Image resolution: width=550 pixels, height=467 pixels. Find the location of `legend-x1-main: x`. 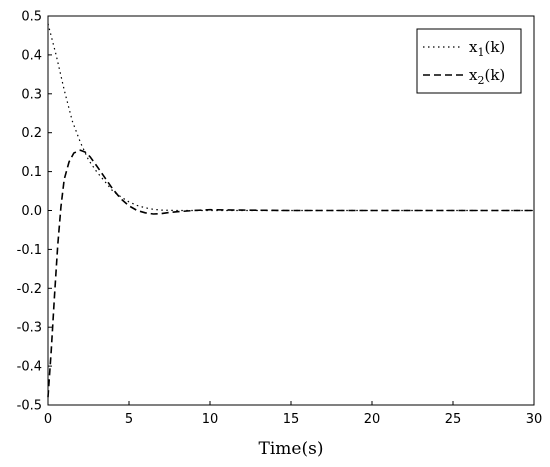

legend-x1-main: x is located at coordinates (473, 47).